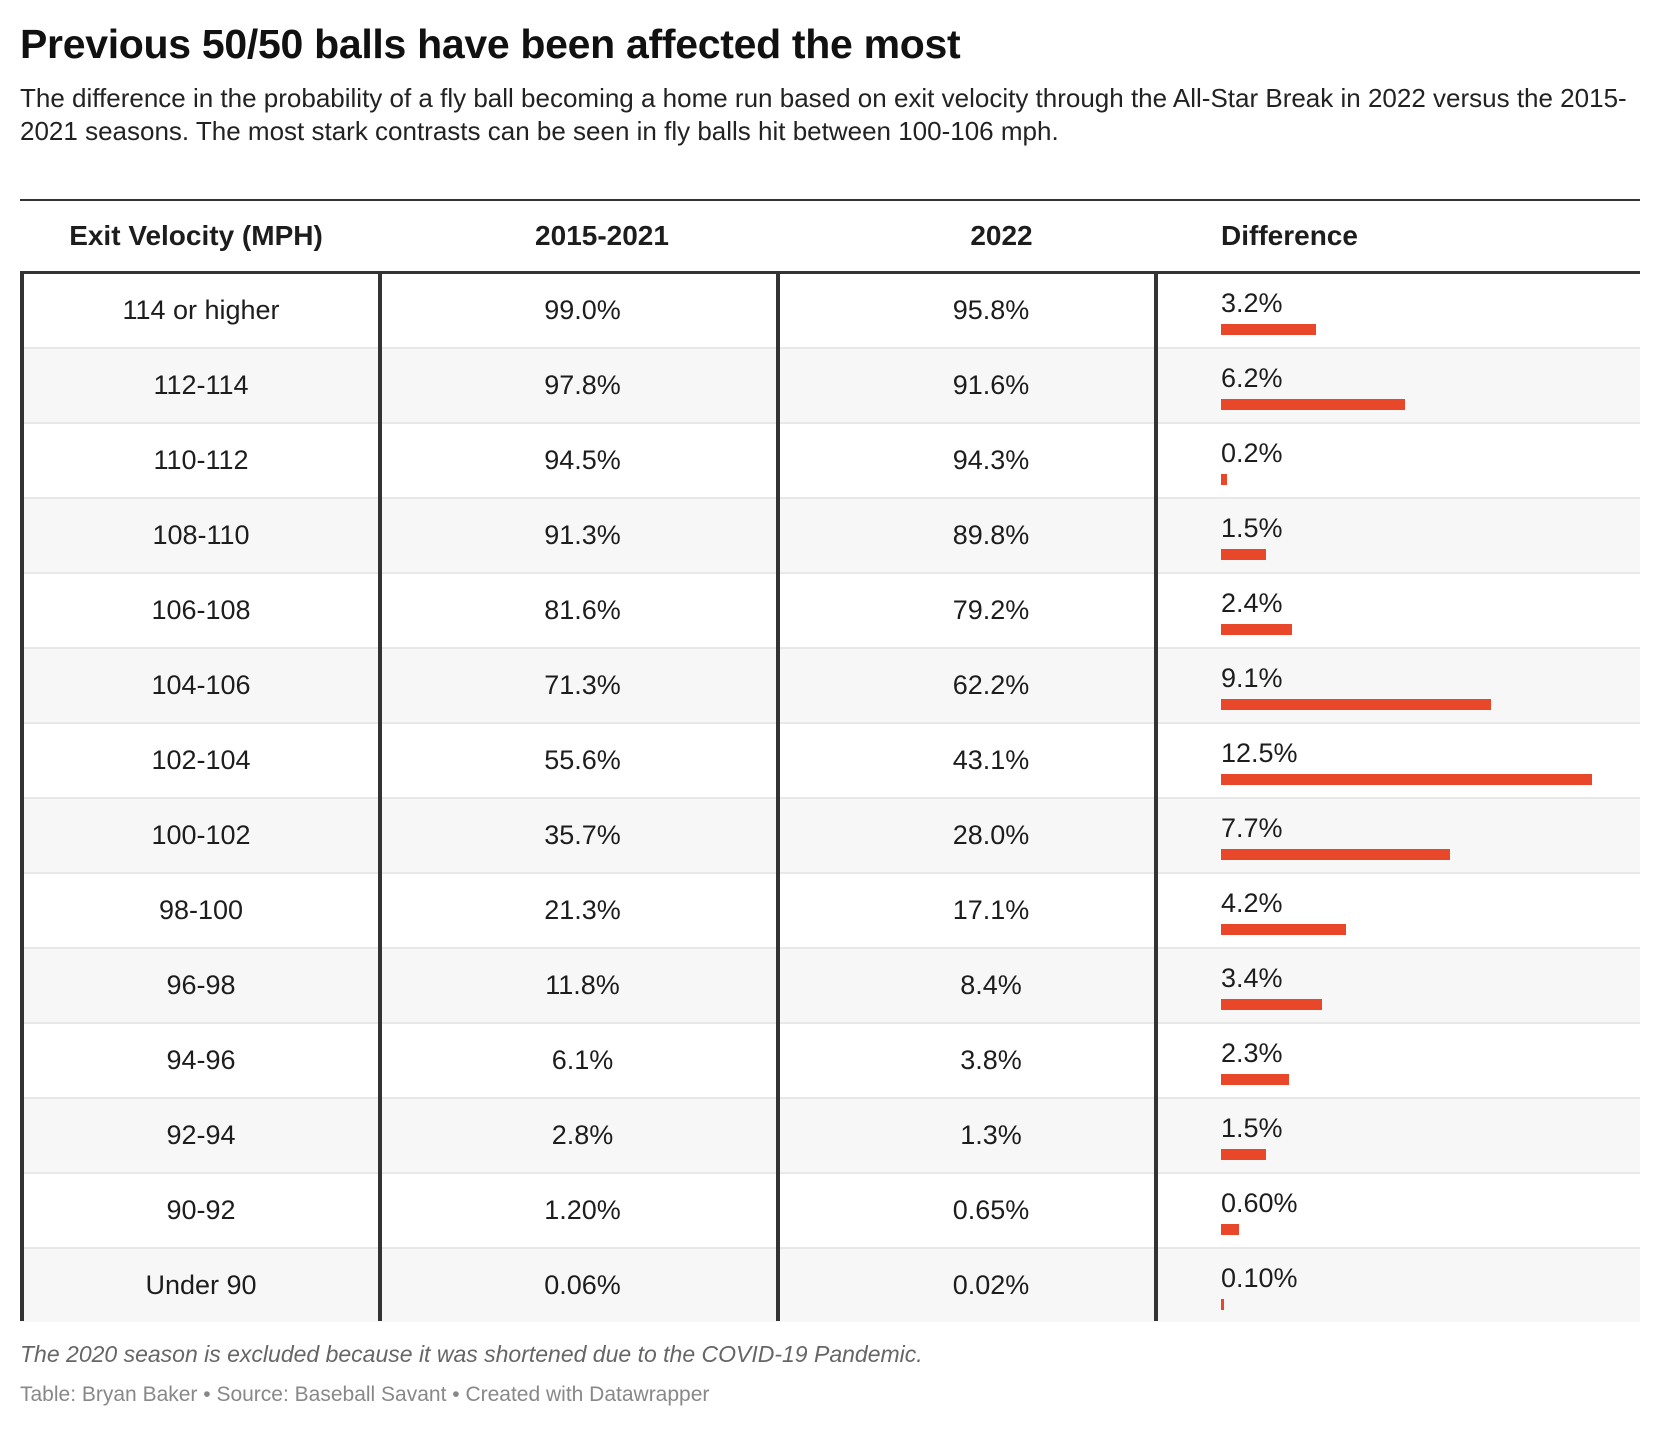  Describe the element at coordinates (582, 985) in the screenshot. I see `cell-2015-2021: 11.8%` at that location.